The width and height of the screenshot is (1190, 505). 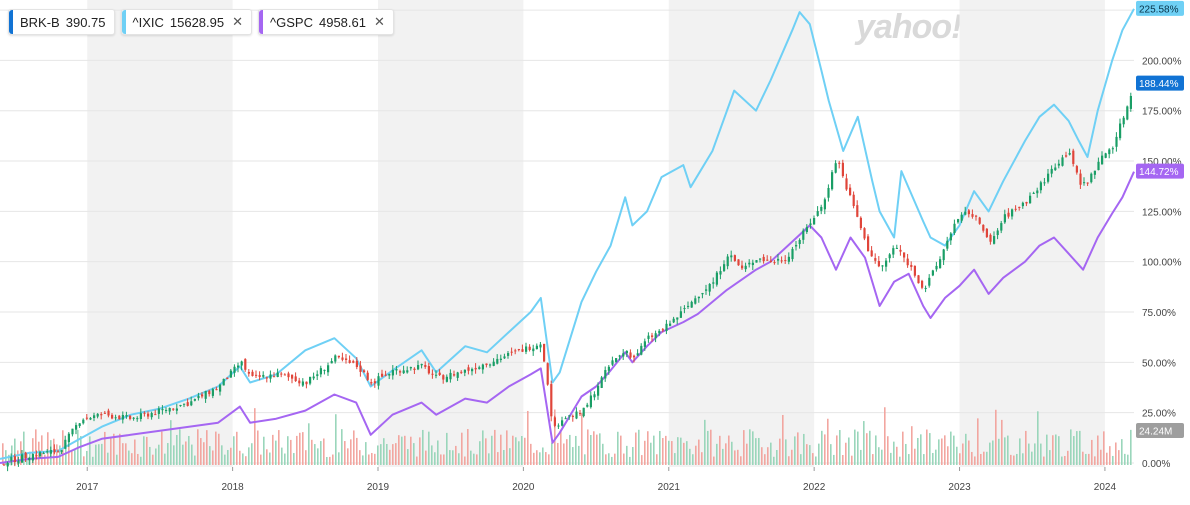 What do you see at coordinates (61, 22) in the screenshot?
I see `legend-chip-brk-b: BRK-B 390.75` at bounding box center [61, 22].